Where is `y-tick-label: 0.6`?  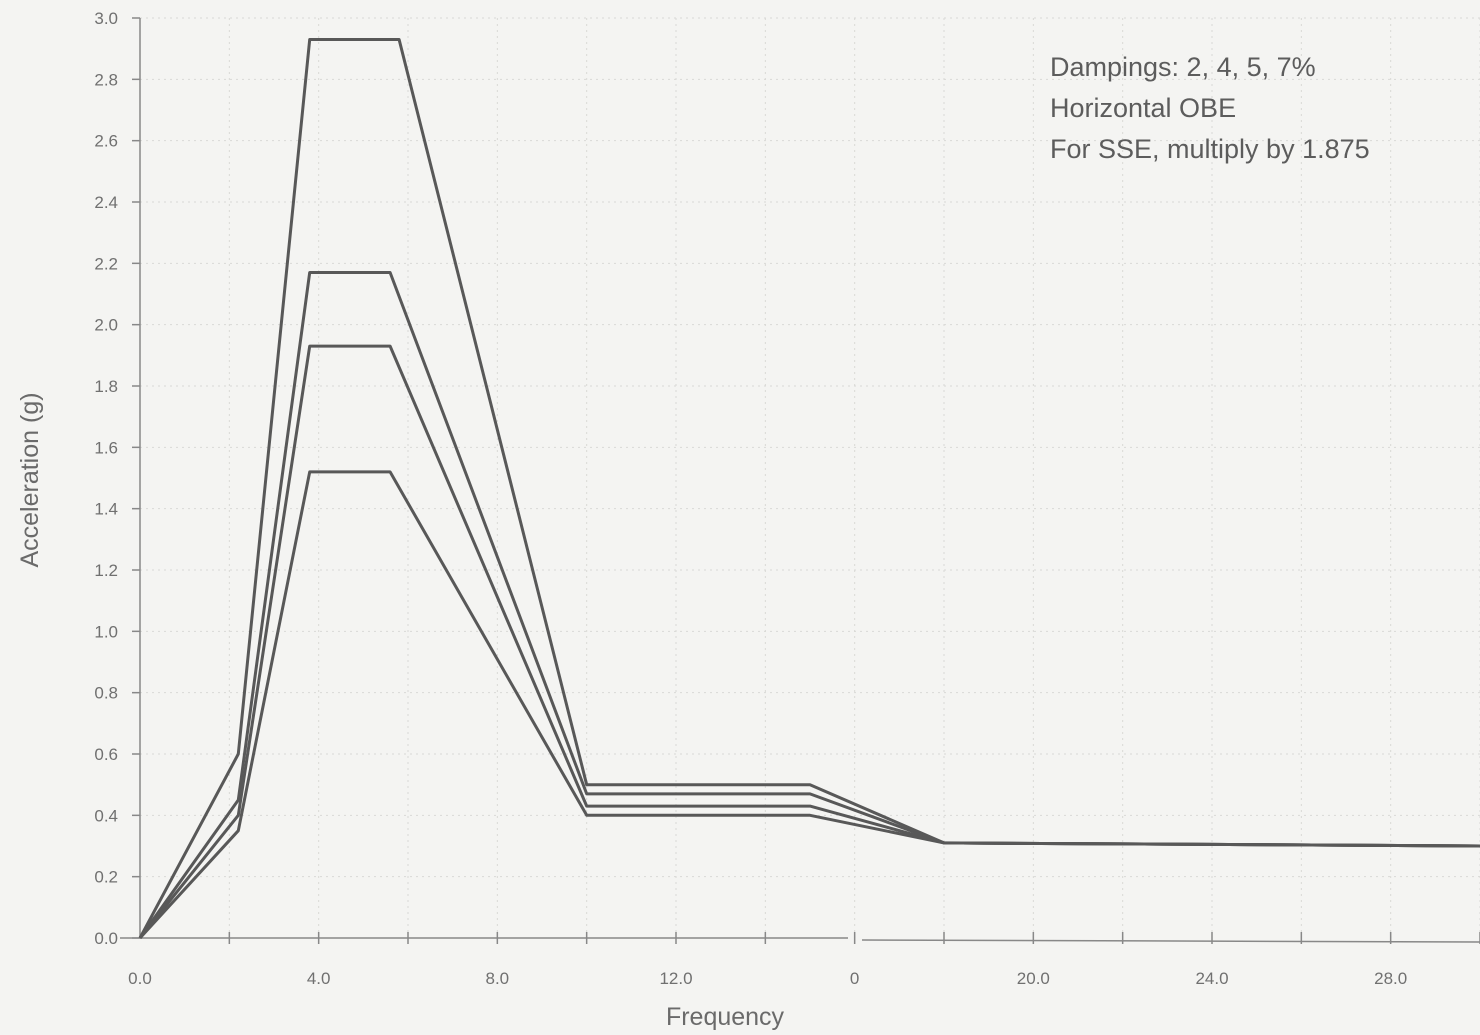
y-tick-label: 0.6 is located at coordinates (106, 754).